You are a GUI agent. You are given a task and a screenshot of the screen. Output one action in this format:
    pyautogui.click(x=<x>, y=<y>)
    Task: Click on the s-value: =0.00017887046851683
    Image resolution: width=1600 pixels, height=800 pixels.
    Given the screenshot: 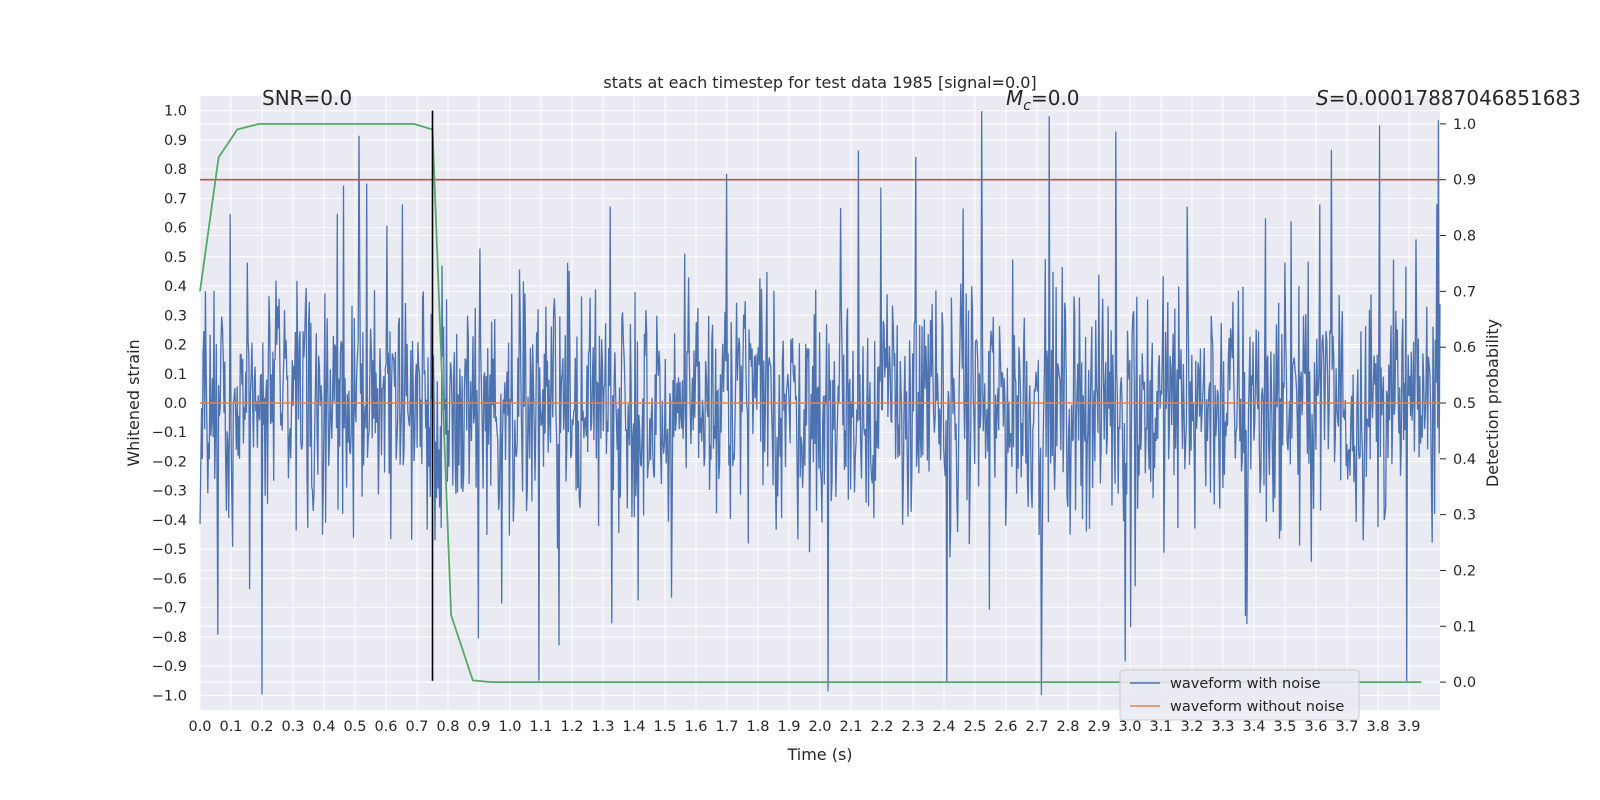 What is the action you would take?
    pyautogui.click(x=1455, y=98)
    